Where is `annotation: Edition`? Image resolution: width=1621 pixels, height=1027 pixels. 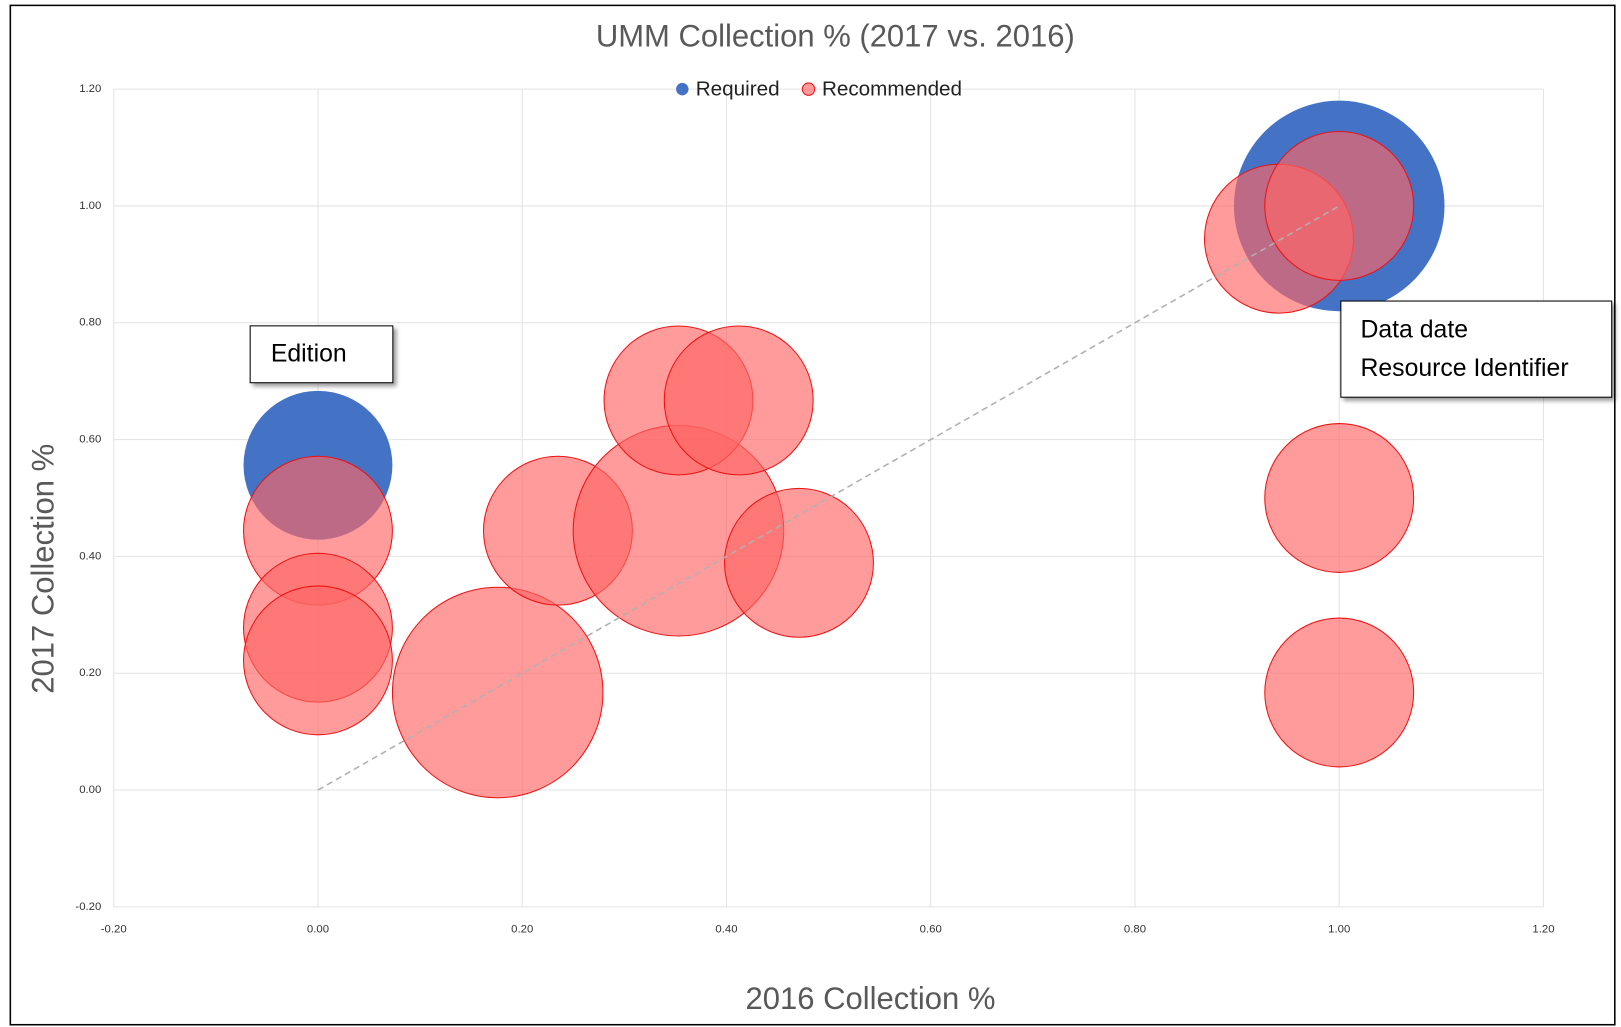
annotation: Edition is located at coordinates (321, 354).